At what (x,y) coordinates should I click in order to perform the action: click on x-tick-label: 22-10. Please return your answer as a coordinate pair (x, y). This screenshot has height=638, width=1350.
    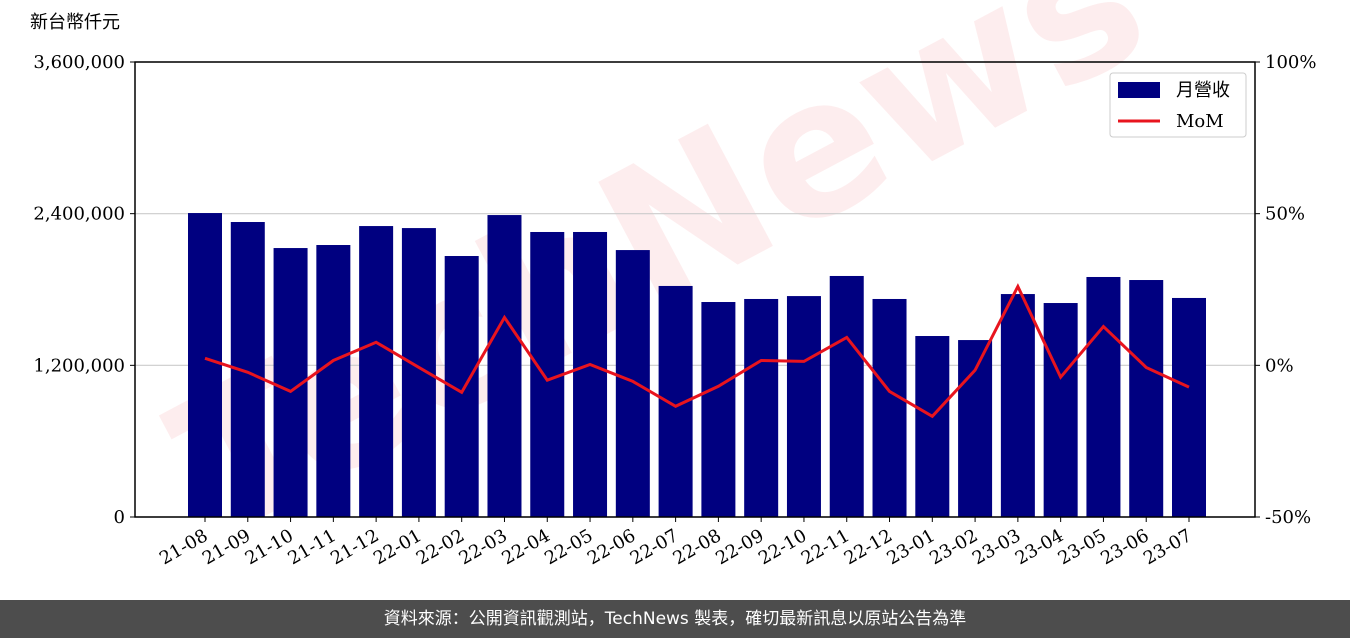
    Looking at the image, I should click on (782, 547).